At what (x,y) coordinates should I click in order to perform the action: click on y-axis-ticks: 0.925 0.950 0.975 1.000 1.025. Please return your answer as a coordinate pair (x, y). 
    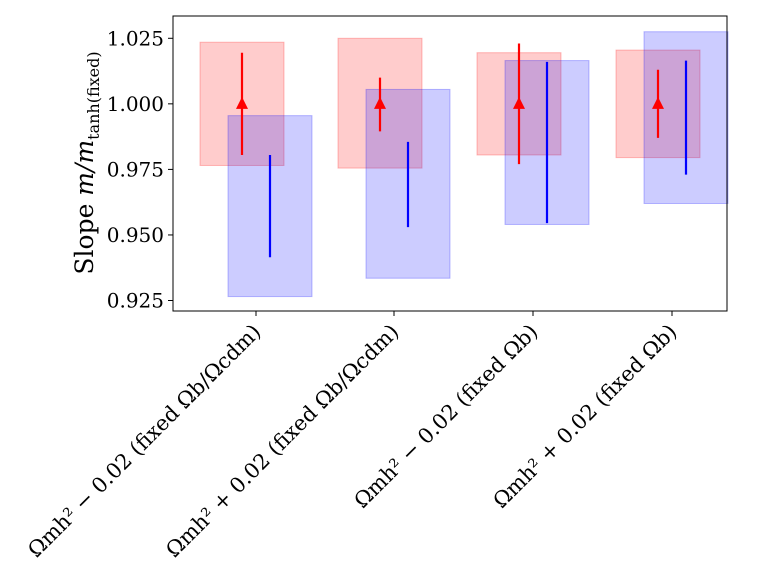
    Looking at the image, I should click on (140, 169).